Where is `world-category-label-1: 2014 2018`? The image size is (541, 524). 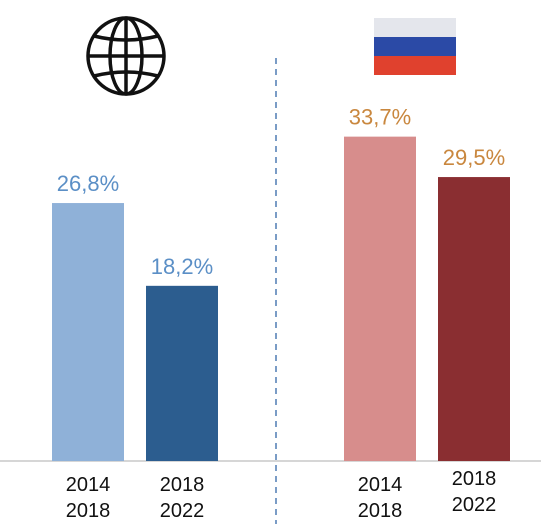 world-category-label-1: 2014 2018 is located at coordinates (88, 498).